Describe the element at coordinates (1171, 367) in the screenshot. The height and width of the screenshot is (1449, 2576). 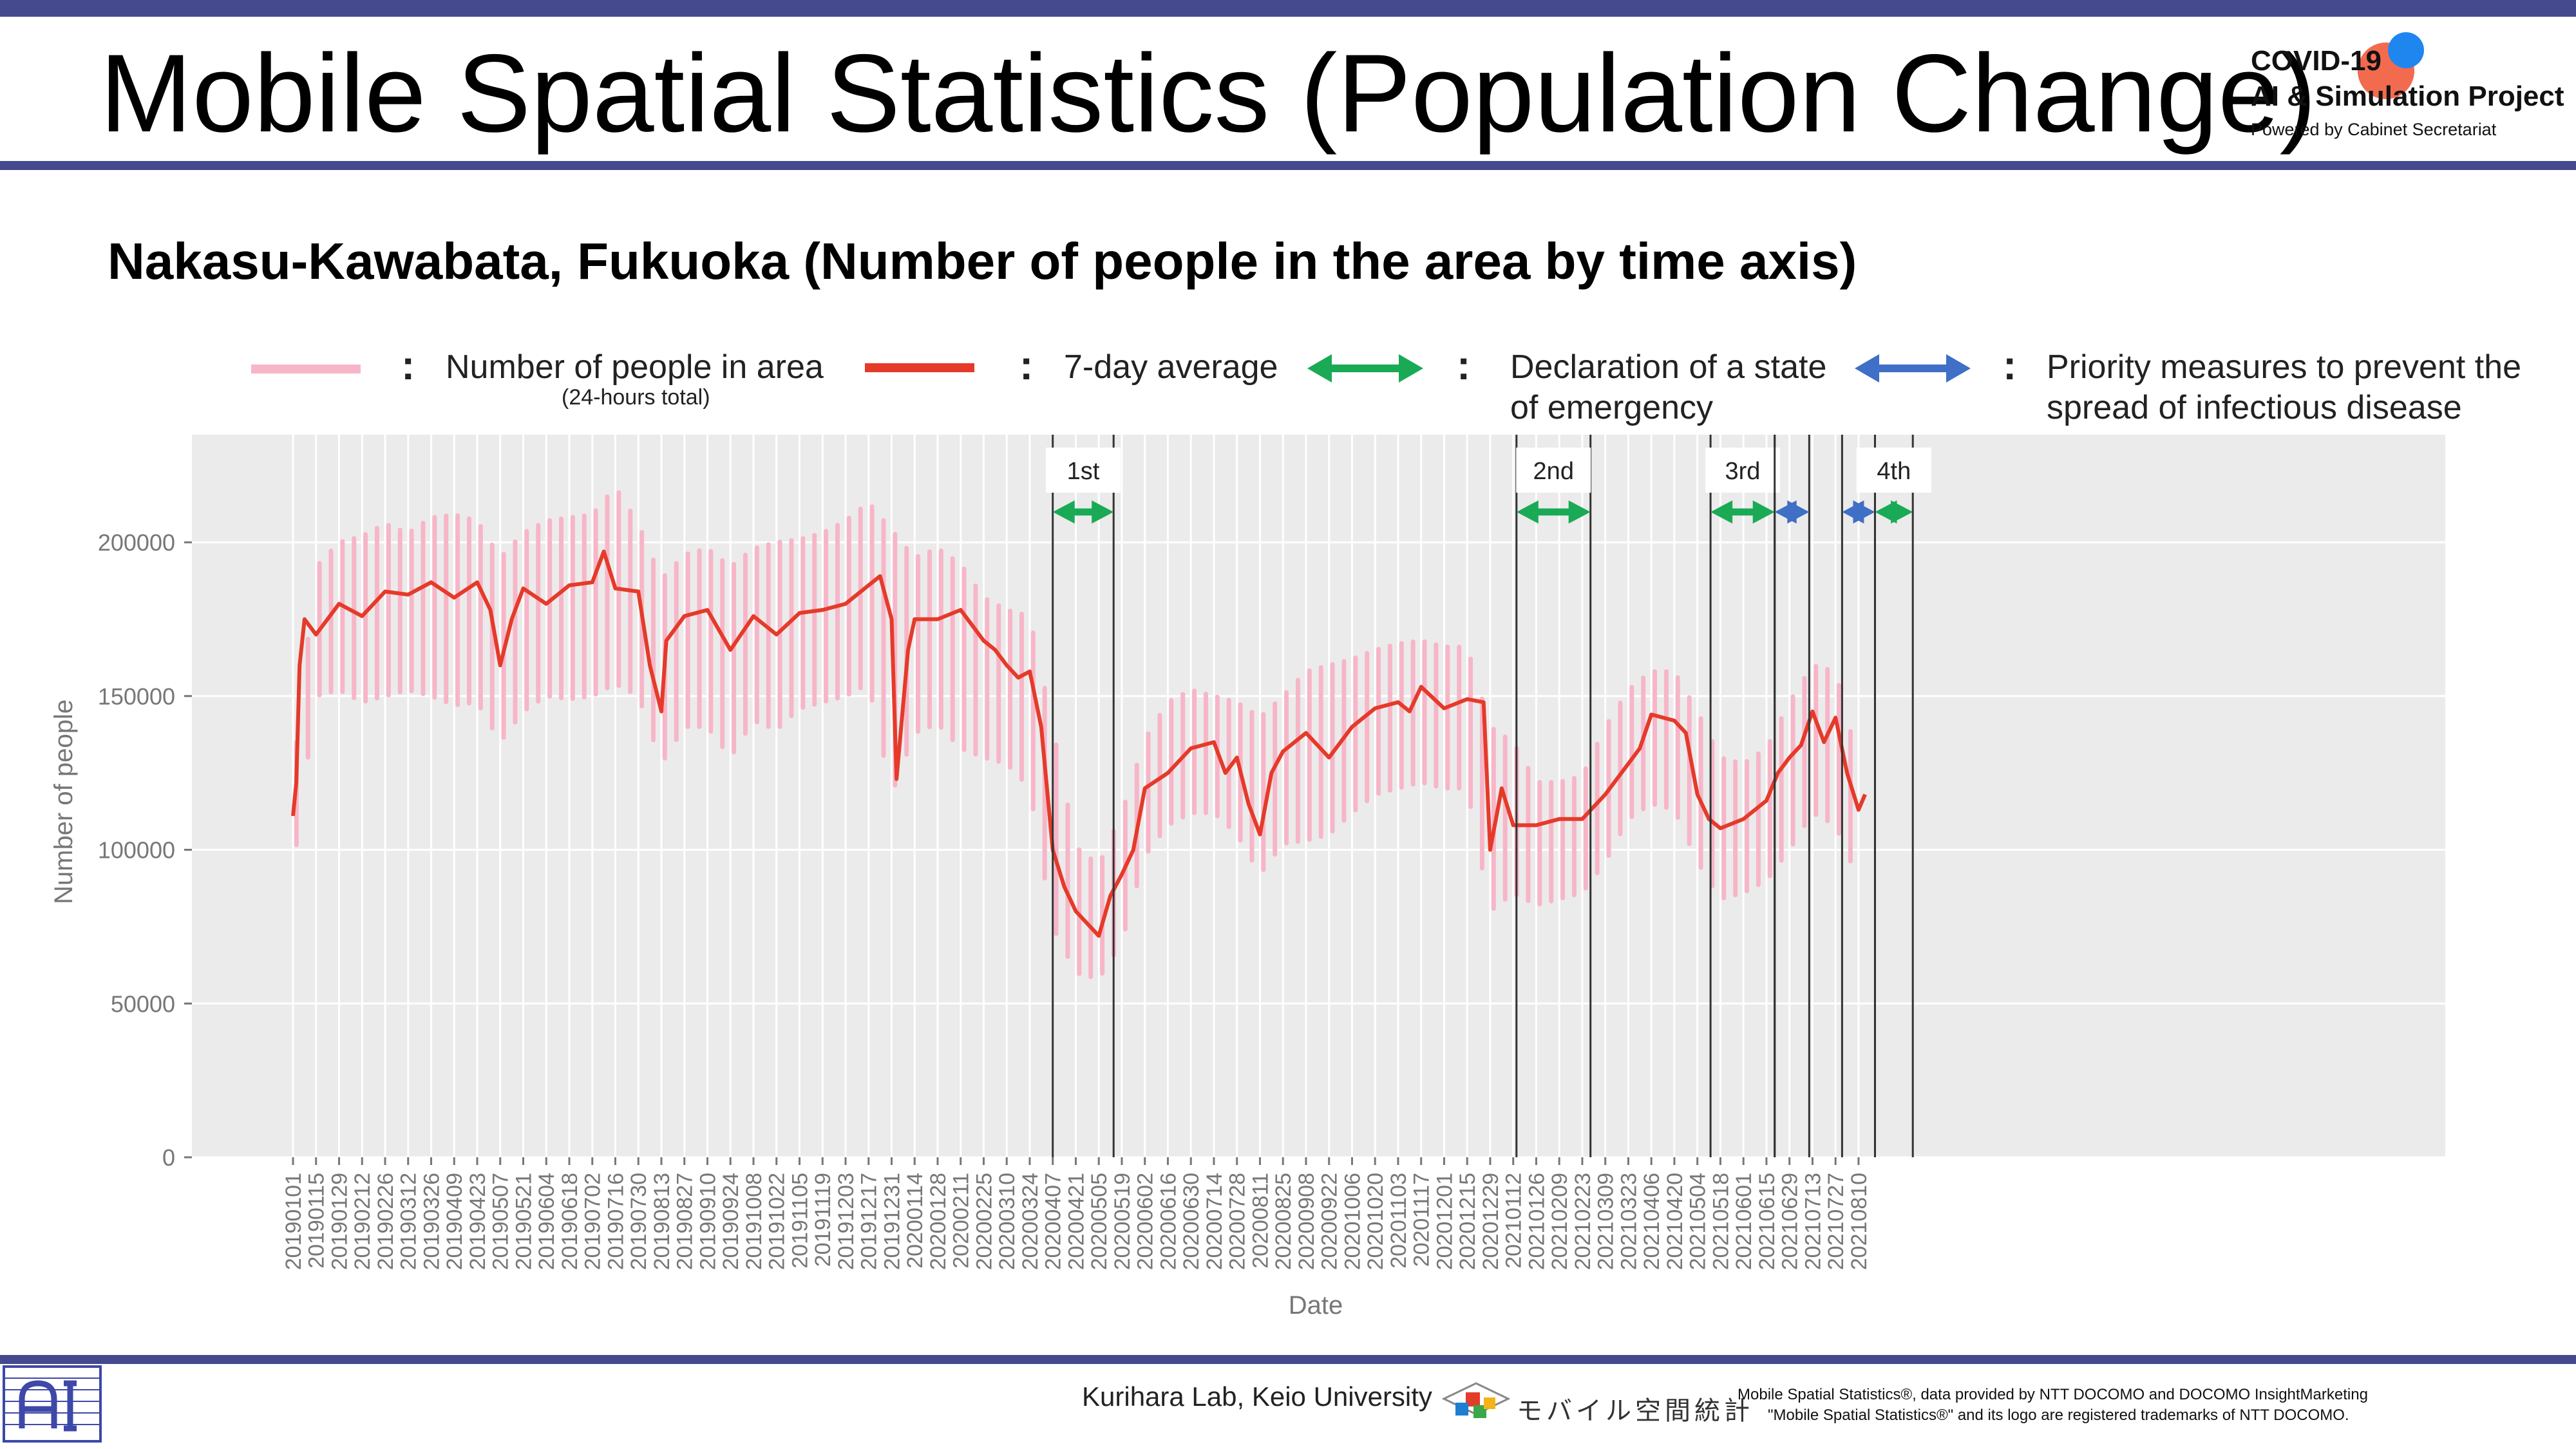
I see `legend-avg-label: 7-day average` at that location.